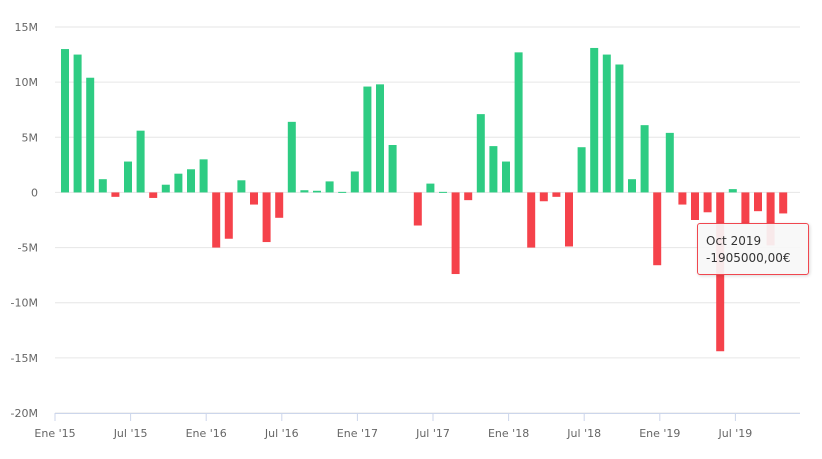 The height and width of the screenshot is (459, 822). I want to click on y-tick-label: 5M, so click(30, 137).